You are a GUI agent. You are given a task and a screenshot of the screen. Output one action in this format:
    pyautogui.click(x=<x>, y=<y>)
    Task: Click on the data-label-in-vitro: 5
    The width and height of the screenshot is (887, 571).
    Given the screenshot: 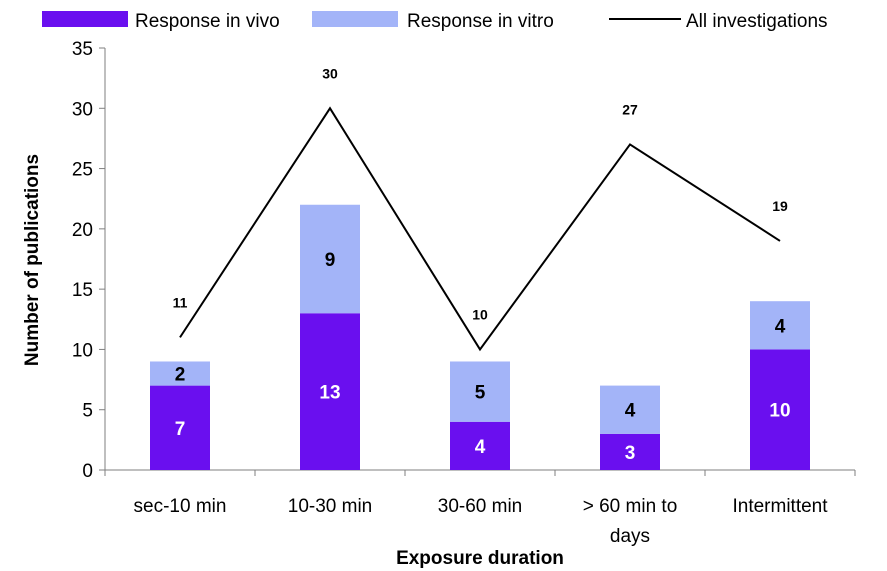 What is the action you would take?
    pyautogui.click(x=480, y=393)
    